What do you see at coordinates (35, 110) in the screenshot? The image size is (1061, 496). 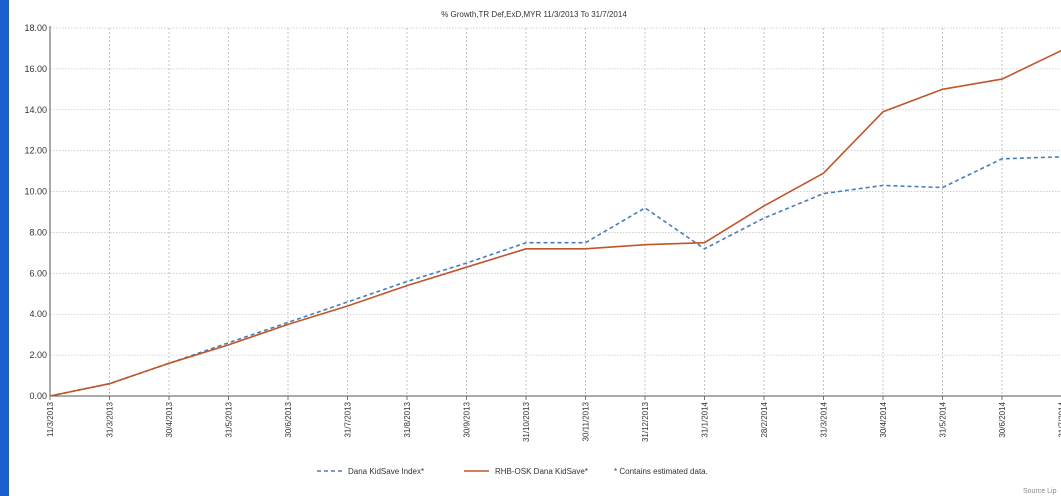 I see `y-tick-label: 14.00` at bounding box center [35, 110].